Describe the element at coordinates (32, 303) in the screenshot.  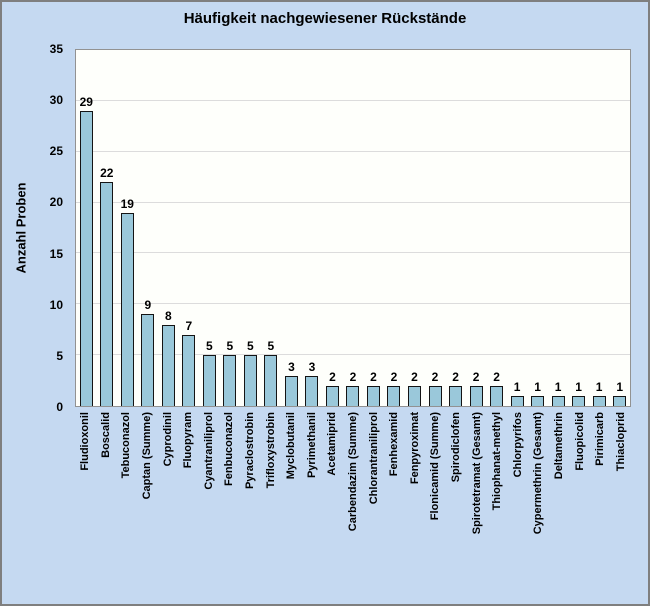
I see `y-axis-tick-labels: 0 5 10 15 20 25 30 35` at that location.